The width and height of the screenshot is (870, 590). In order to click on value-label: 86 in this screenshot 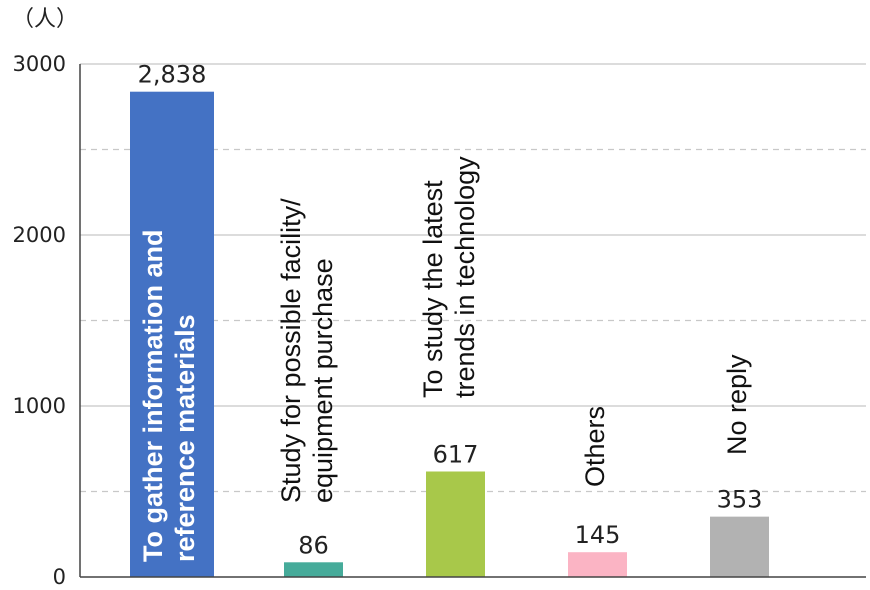, I will do `click(313, 545)`.